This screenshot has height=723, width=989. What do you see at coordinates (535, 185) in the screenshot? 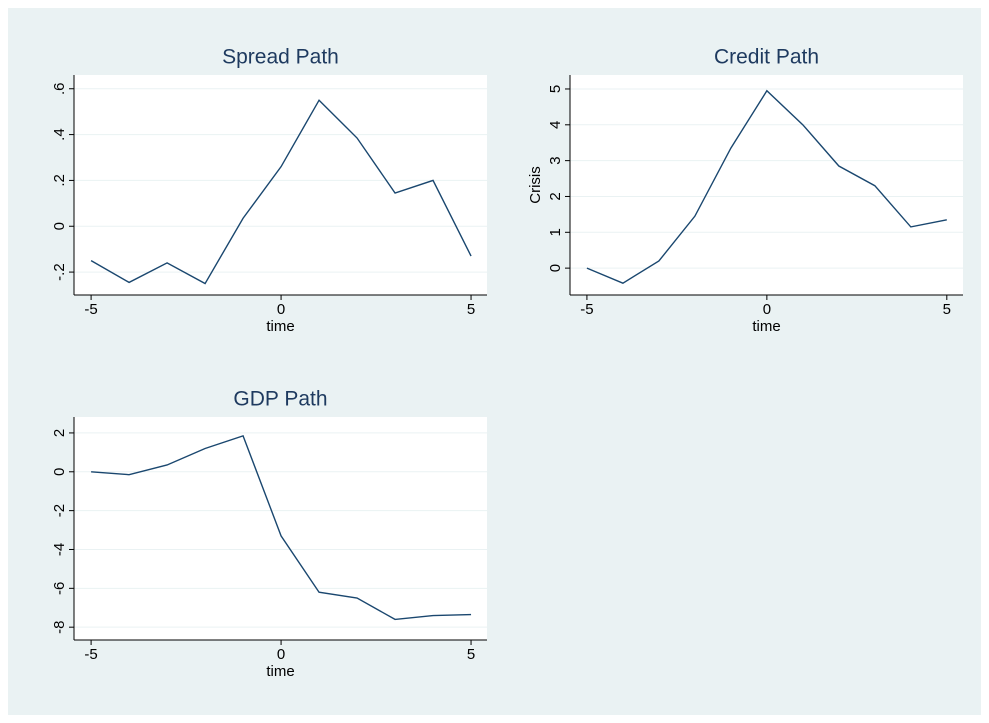
I see `y-axis-label: Crisis` at bounding box center [535, 185].